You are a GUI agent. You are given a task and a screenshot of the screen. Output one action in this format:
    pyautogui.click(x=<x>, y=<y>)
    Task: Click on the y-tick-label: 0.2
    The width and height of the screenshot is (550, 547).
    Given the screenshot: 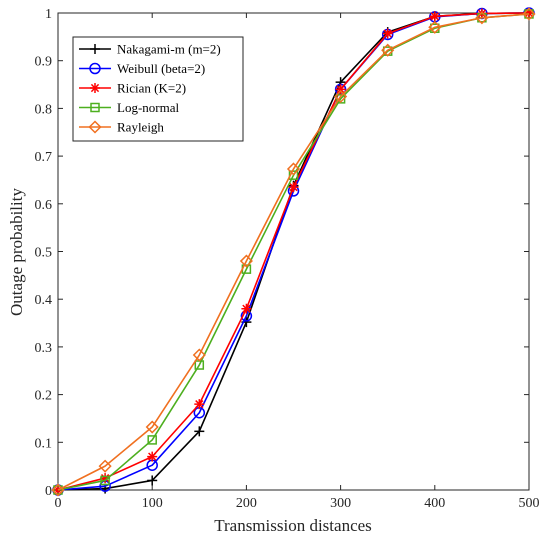 What is the action you would take?
    pyautogui.click(x=44, y=396)
    